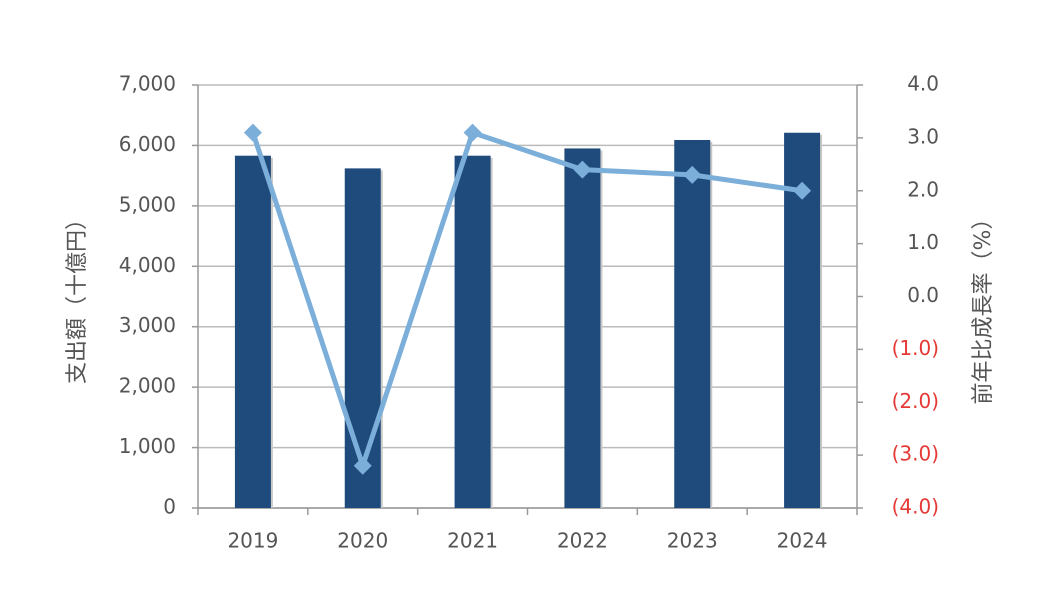 This screenshot has height=616, width=1058. I want to click on y2-tick-label: 0.0, so click(923, 295).